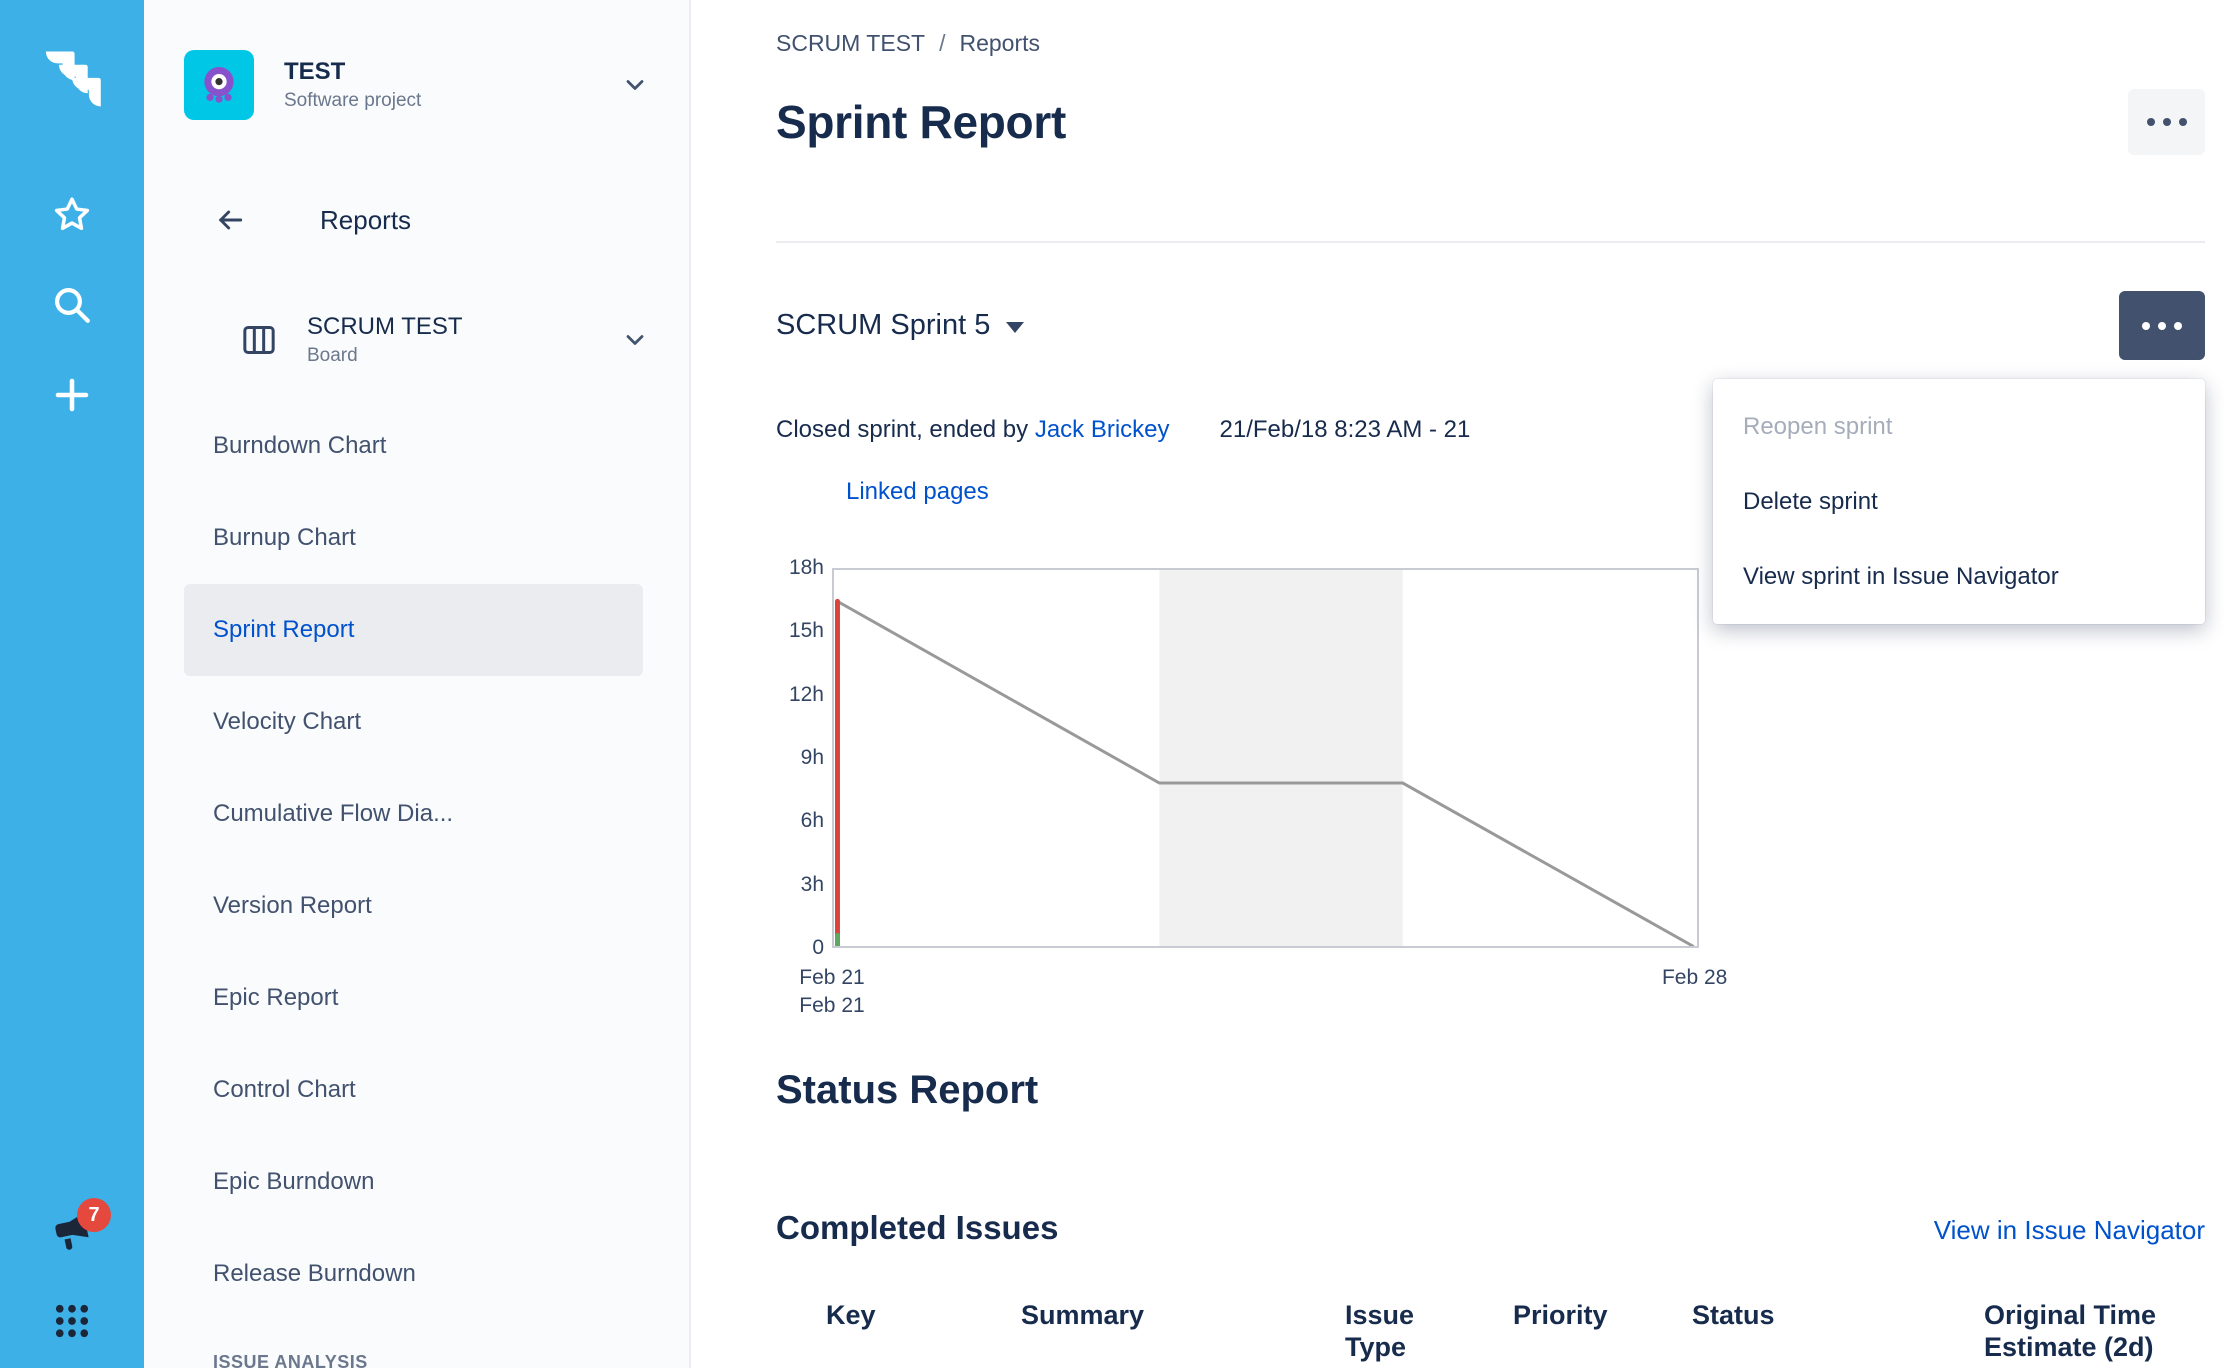 The image size is (2224, 1368). I want to click on linked-pages-link: Linked pages, so click(917, 491).